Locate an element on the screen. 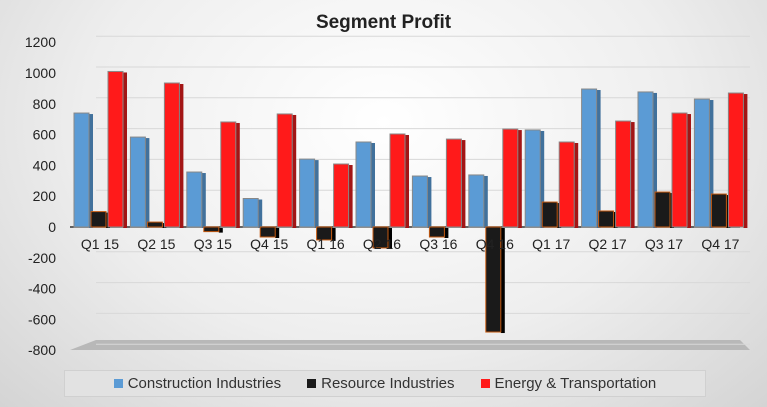 The height and width of the screenshot is (407, 767). y-tick-label: 1200 is located at coordinates (40, 42).